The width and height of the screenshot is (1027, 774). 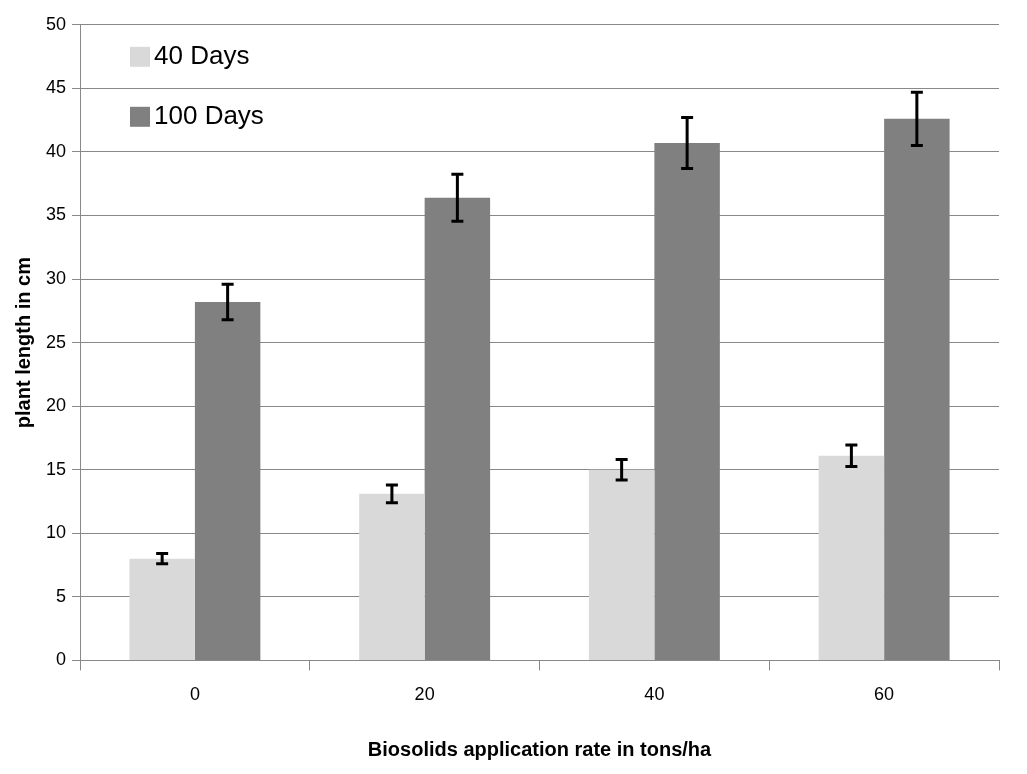 What do you see at coordinates (61, 595) in the screenshot?
I see `y-tick-label: 5` at bounding box center [61, 595].